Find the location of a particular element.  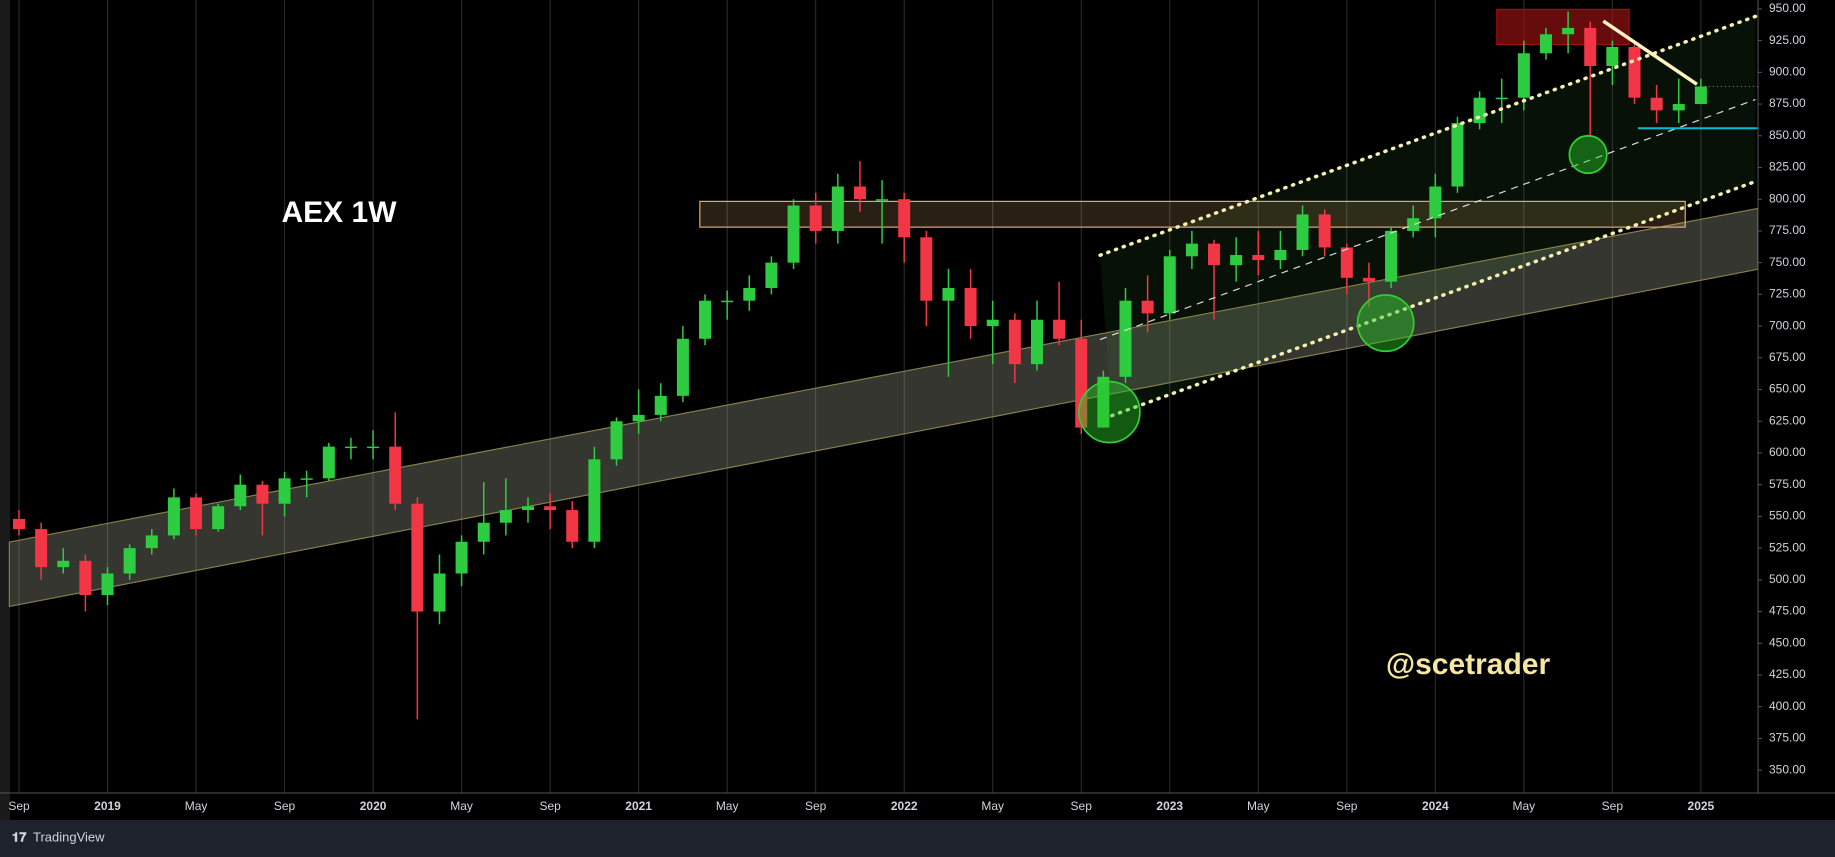

y-axis-panel is located at coordinates (1796, 396).